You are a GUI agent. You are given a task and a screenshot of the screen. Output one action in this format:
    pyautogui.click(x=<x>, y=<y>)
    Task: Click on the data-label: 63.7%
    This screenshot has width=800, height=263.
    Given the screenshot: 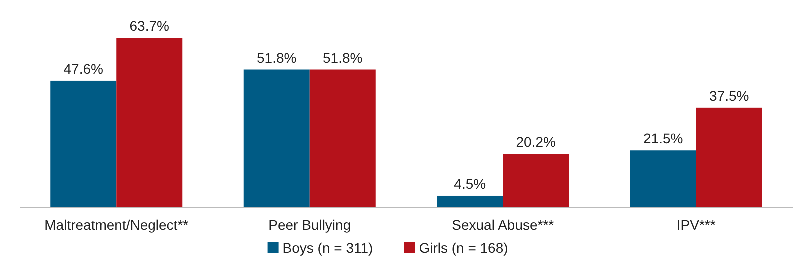 What is the action you would take?
    pyautogui.click(x=150, y=26)
    